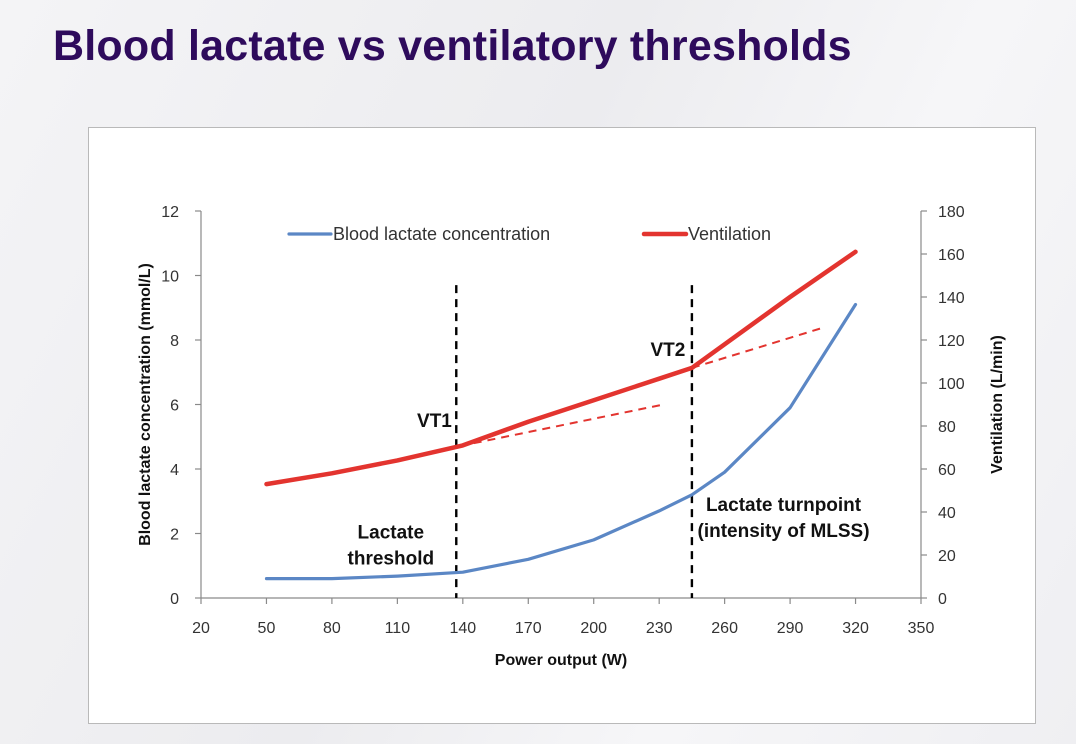 This screenshot has height=744, width=1076. I want to click on y-right-tick-label: 40, so click(947, 513).